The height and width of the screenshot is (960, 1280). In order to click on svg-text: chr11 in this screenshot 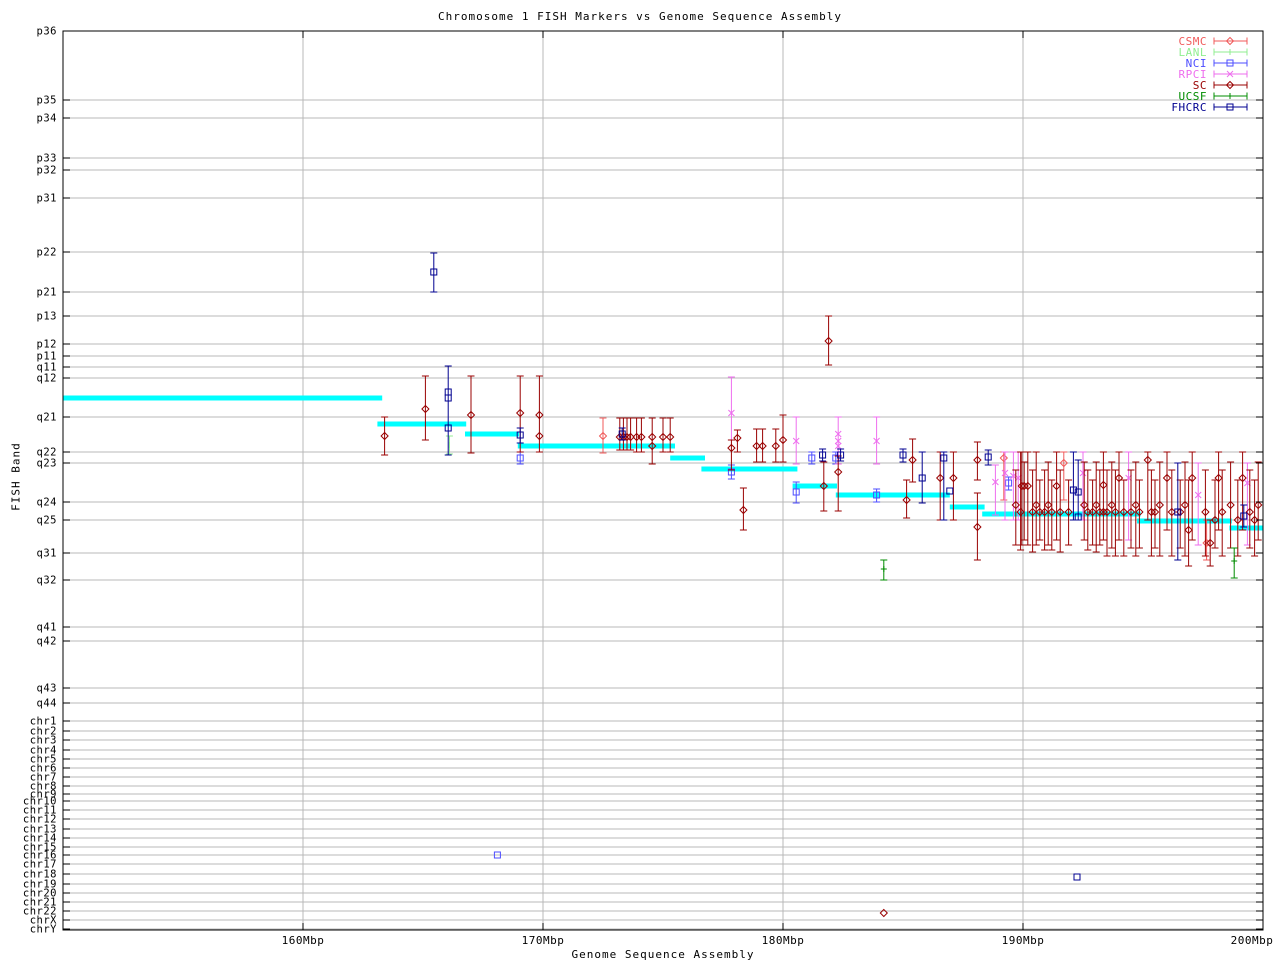, I will do `click(40, 811)`.